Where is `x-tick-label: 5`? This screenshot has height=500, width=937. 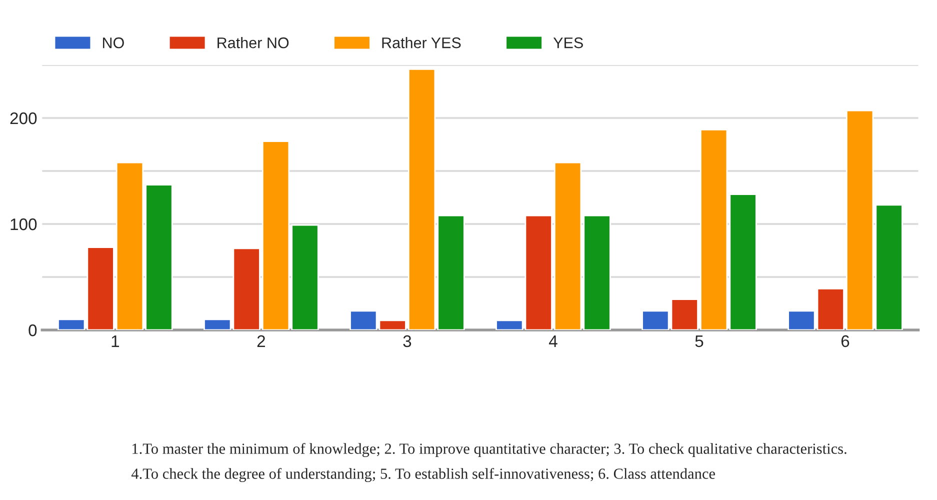 x-tick-label: 5 is located at coordinates (699, 341).